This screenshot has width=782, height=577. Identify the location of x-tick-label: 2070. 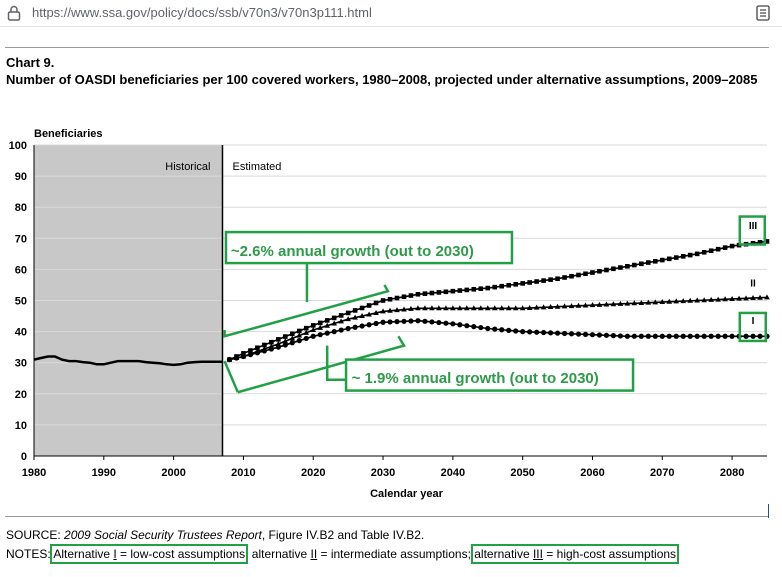
(662, 473).